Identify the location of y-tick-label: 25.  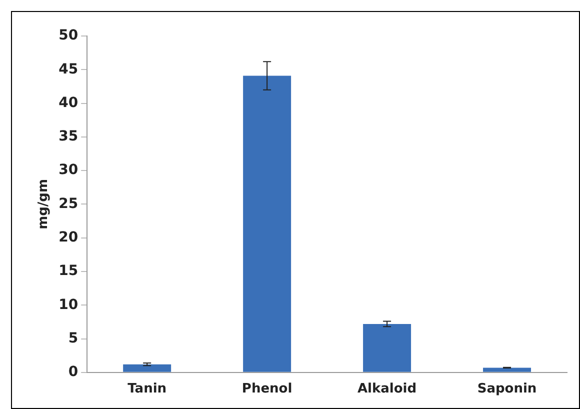
(68, 204).